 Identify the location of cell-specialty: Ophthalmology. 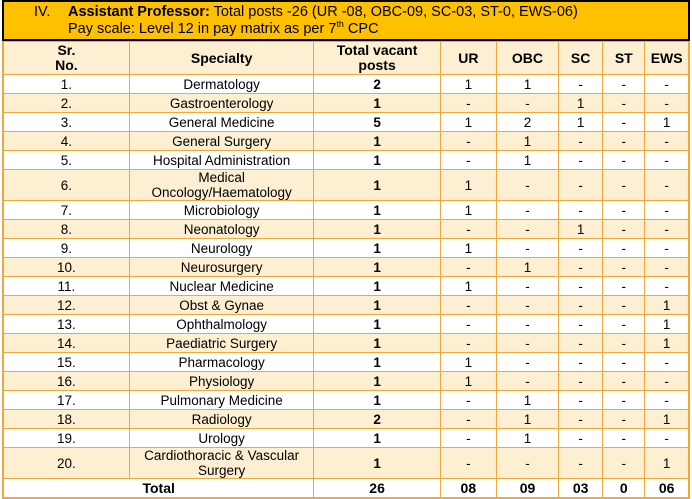
(221, 324).